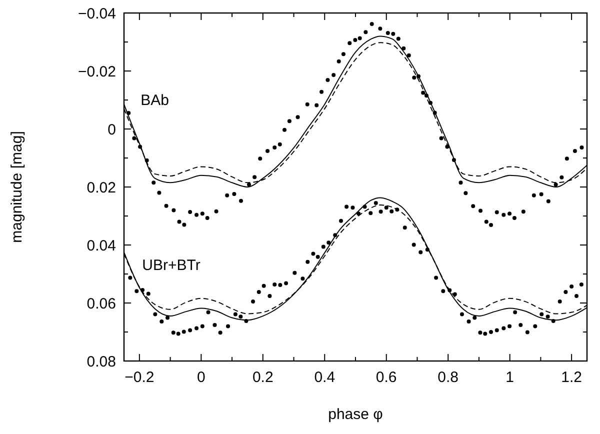  Describe the element at coordinates (139, 377) in the screenshot. I see `x-tick-label: −0.2` at that location.